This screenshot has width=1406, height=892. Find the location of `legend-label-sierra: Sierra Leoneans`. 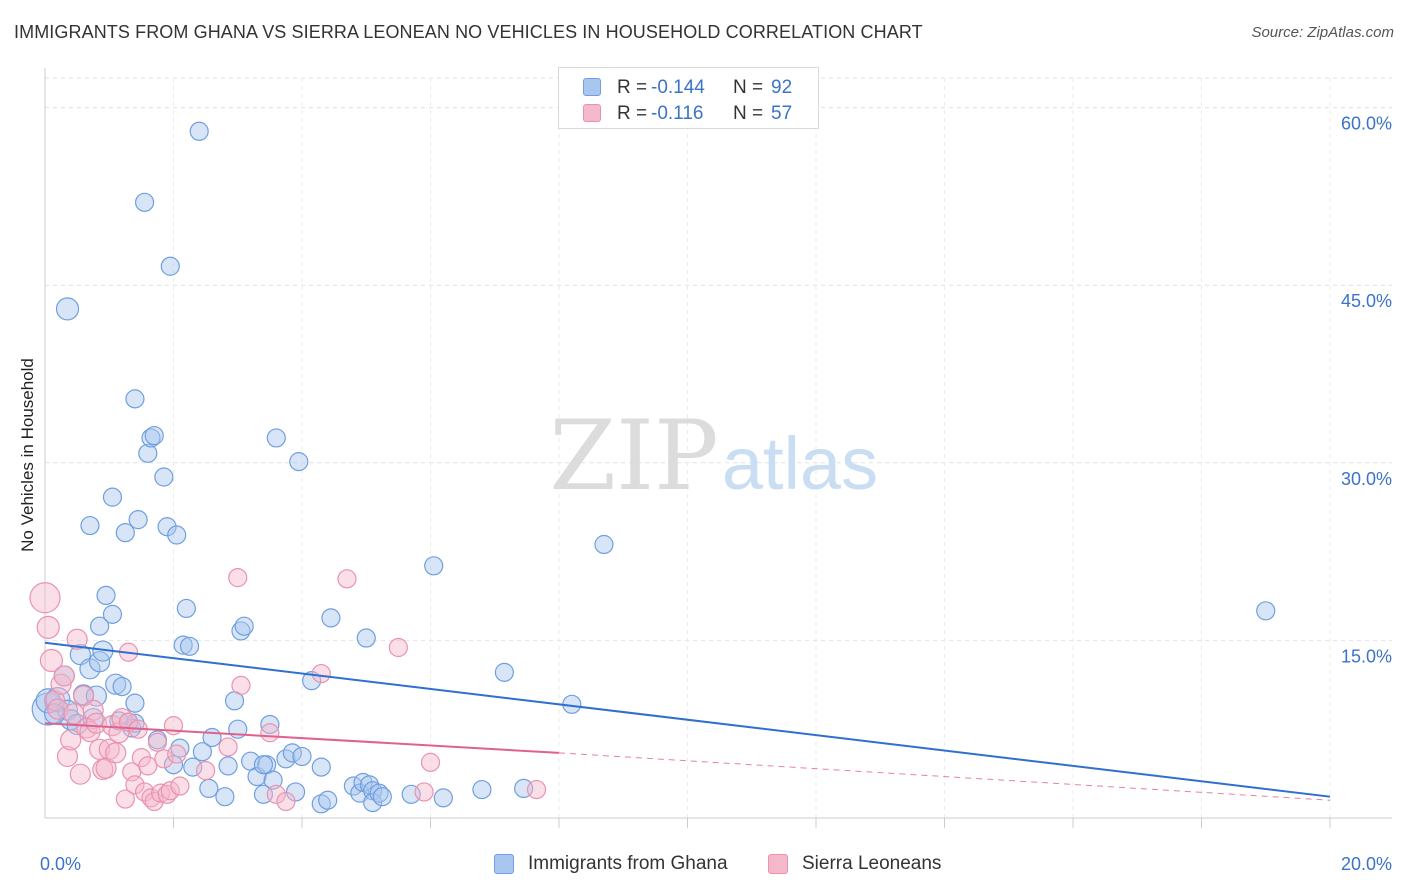

legend-label-sierra: Sierra Leoneans is located at coordinates (872, 863).